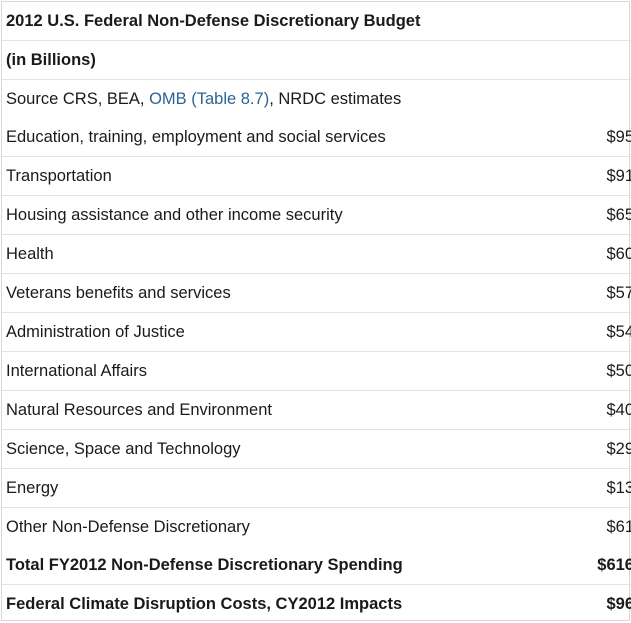  Describe the element at coordinates (276, 527) in the screenshot. I see `row-label: Other Non-Defense Discretionary` at that location.